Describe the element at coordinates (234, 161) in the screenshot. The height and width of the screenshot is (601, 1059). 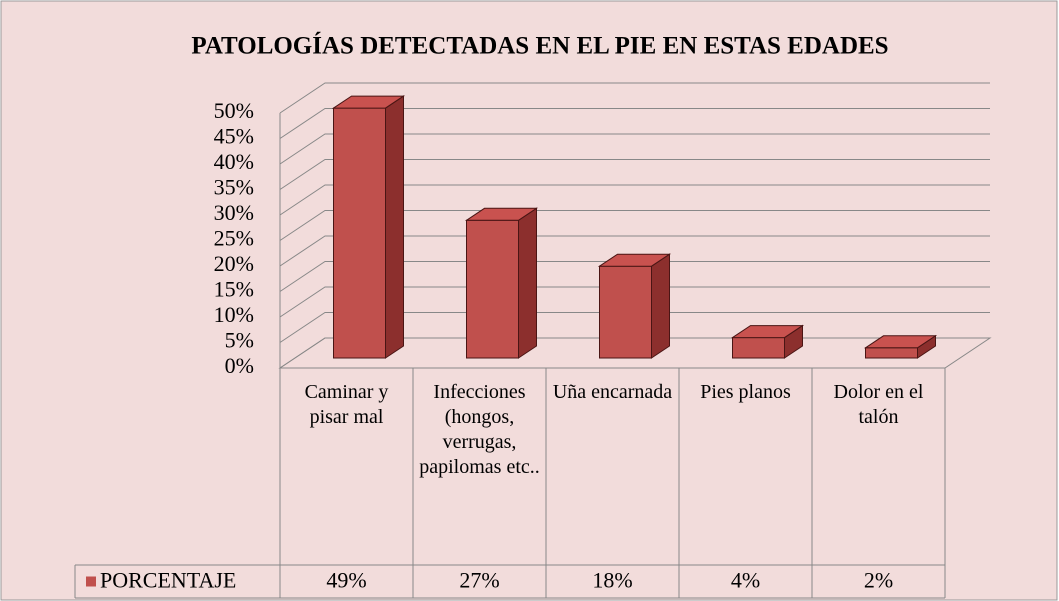
I see `y-tick-label: 40%` at that location.